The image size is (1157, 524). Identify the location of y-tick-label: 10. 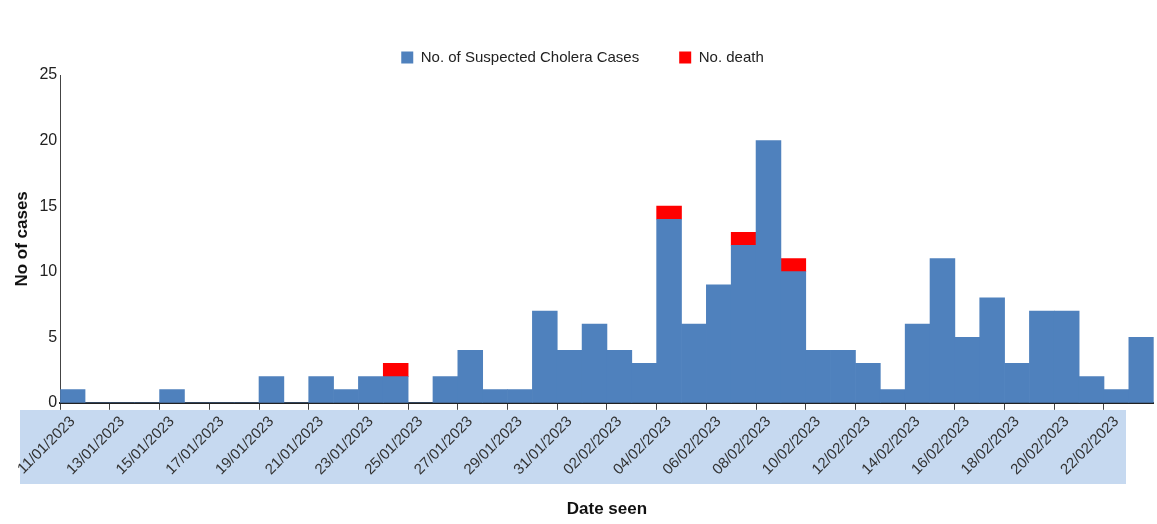
(48, 271).